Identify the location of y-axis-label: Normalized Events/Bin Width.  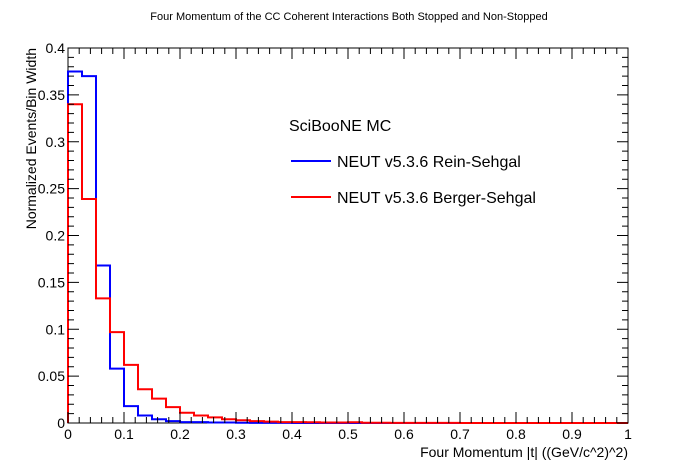
(31, 138).